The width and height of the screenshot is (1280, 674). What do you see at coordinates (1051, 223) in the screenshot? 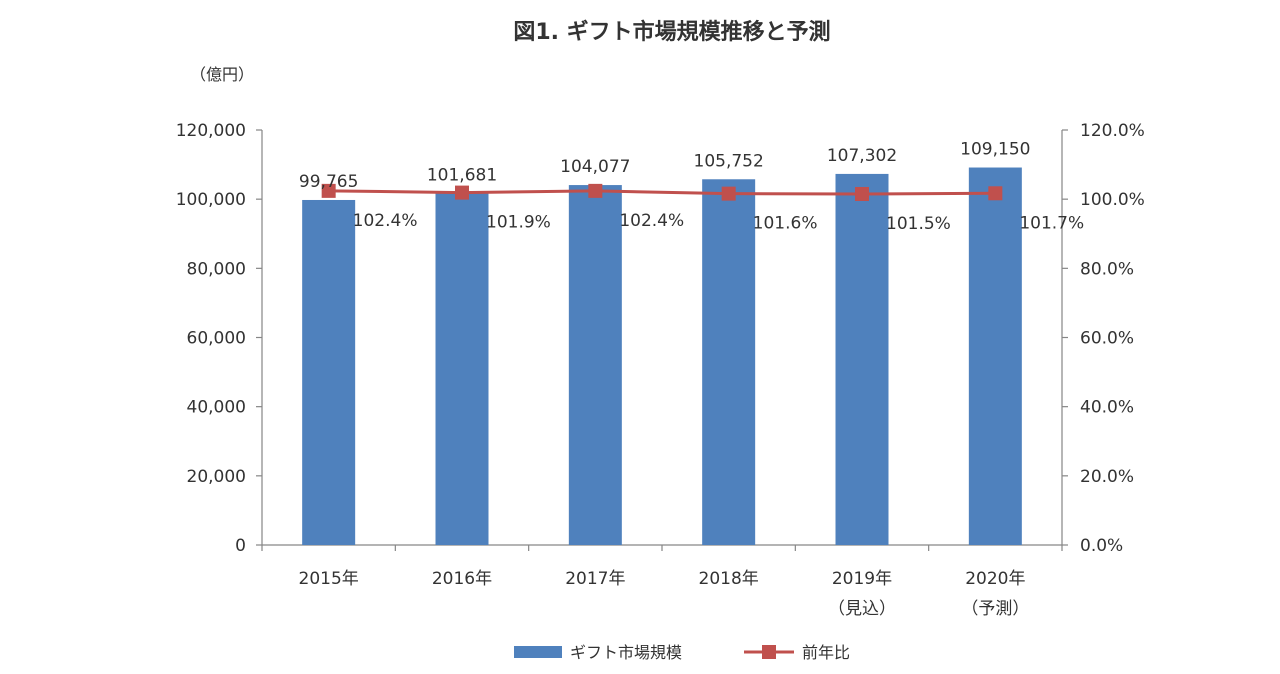
I see `line-value-label: 101.7%` at bounding box center [1051, 223].